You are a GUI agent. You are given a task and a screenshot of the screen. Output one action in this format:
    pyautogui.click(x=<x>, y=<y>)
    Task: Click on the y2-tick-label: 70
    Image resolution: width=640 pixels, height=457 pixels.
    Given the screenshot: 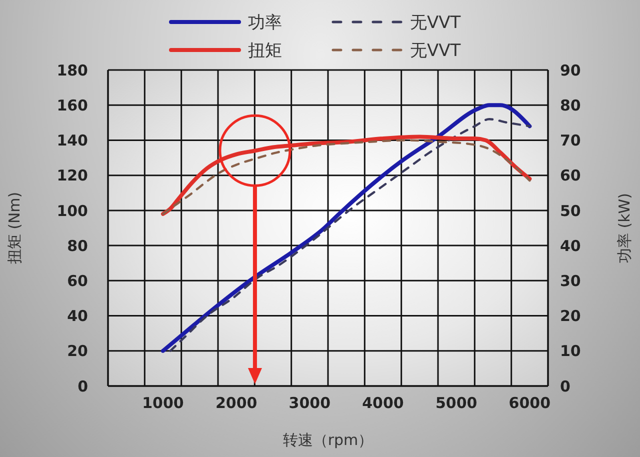 What is the action you would take?
    pyautogui.click(x=570, y=141)
    